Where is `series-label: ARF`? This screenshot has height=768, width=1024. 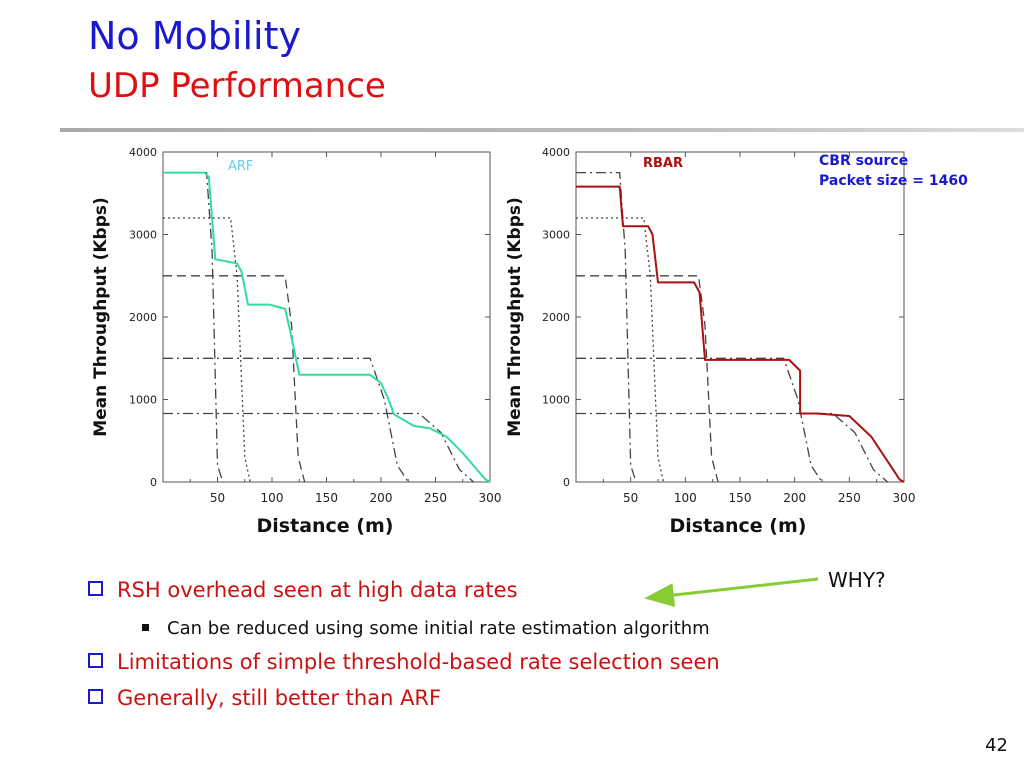 series-label: ARF is located at coordinates (240, 166).